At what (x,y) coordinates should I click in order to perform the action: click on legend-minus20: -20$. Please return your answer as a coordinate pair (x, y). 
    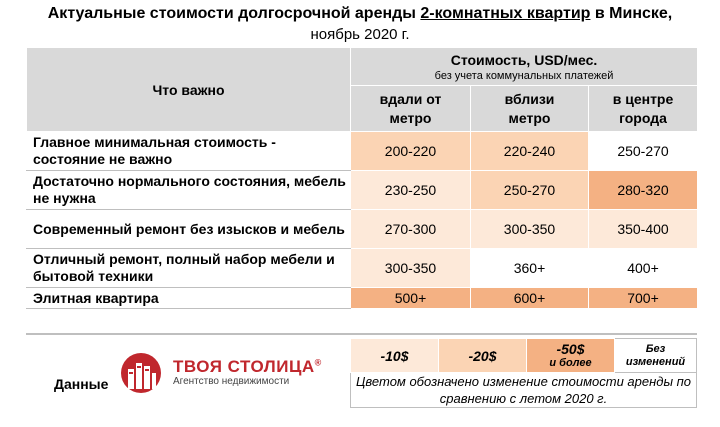
    Looking at the image, I should click on (482, 355).